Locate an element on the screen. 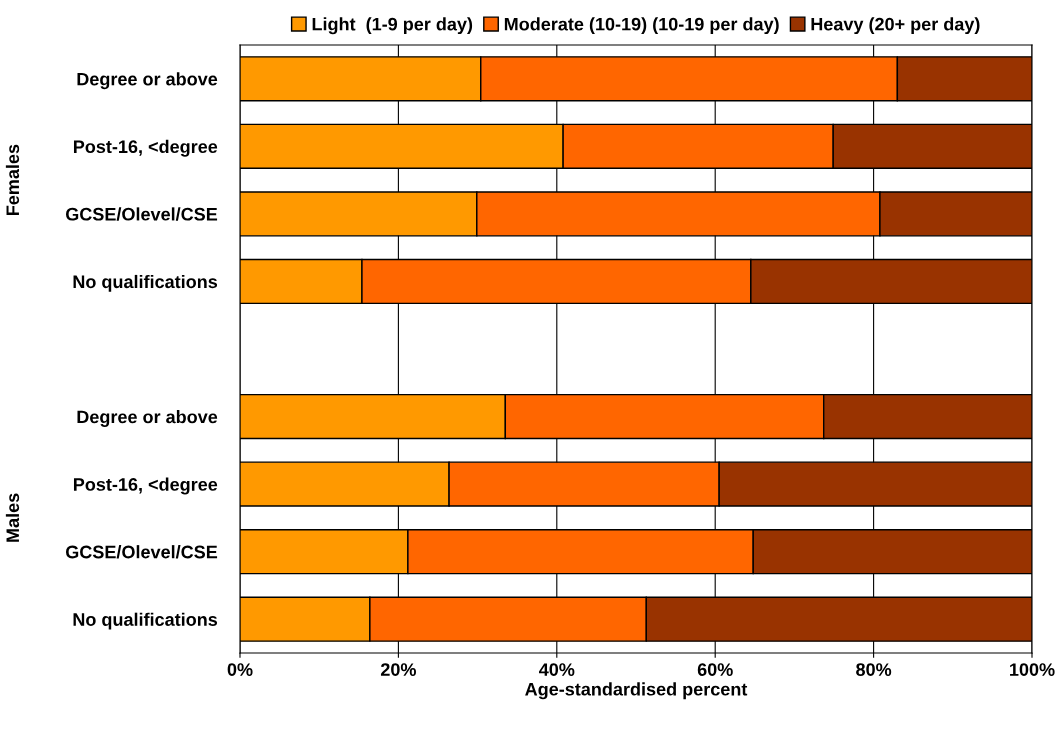 The height and width of the screenshot is (729, 1062). x-tick-label: 60% is located at coordinates (715, 669).